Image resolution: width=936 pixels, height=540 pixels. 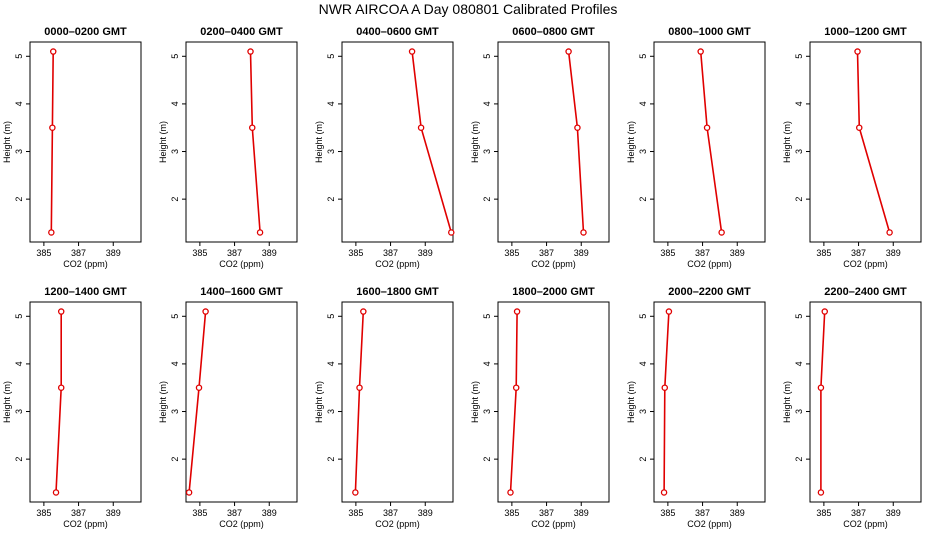 What do you see at coordinates (397, 32) in the screenshot?
I see `panel-title: 0400–0600 GMT` at bounding box center [397, 32].